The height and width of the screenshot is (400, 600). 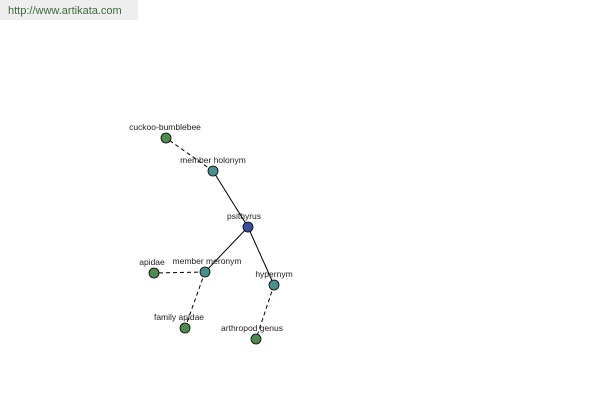 I want to click on header-bar, so click(x=69, y=10).